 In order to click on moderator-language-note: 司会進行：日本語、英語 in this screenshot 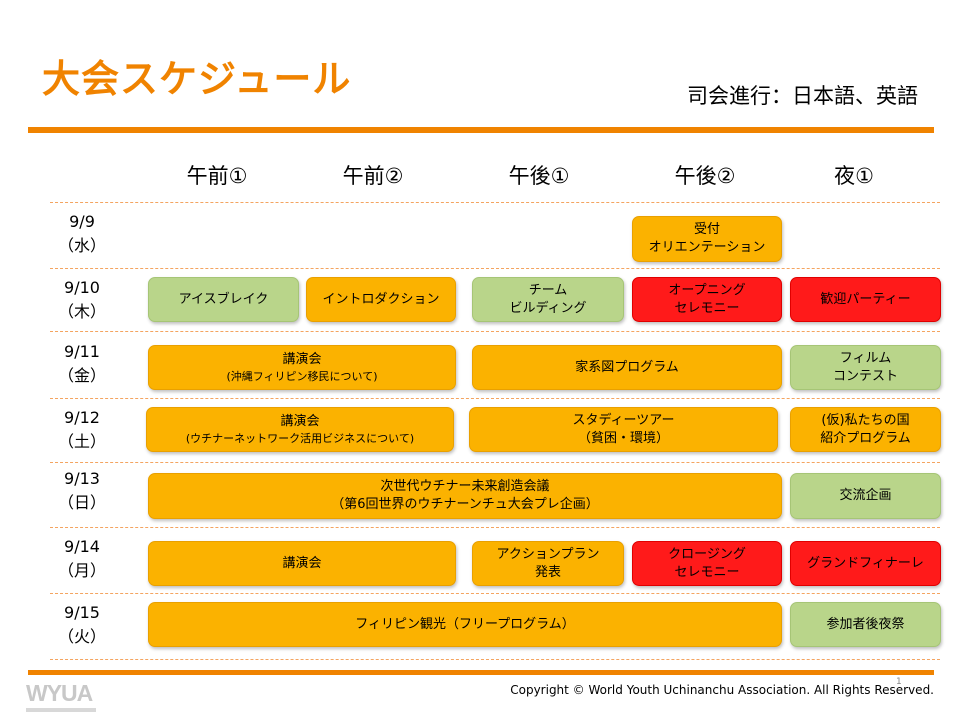, I will do `click(802, 96)`.